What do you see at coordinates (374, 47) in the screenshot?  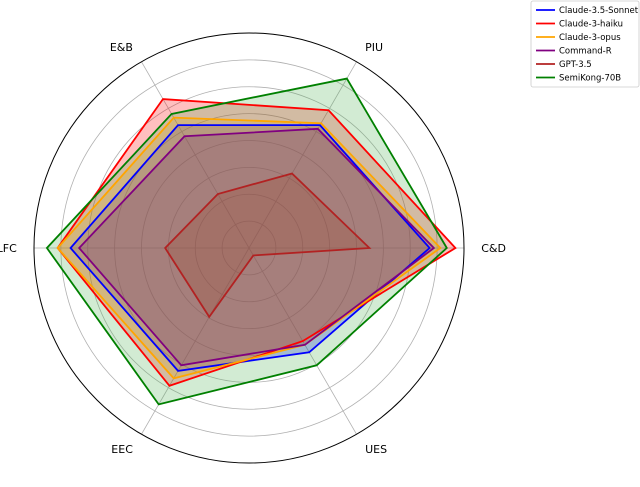 I see `axis-label: PIU` at bounding box center [374, 47].